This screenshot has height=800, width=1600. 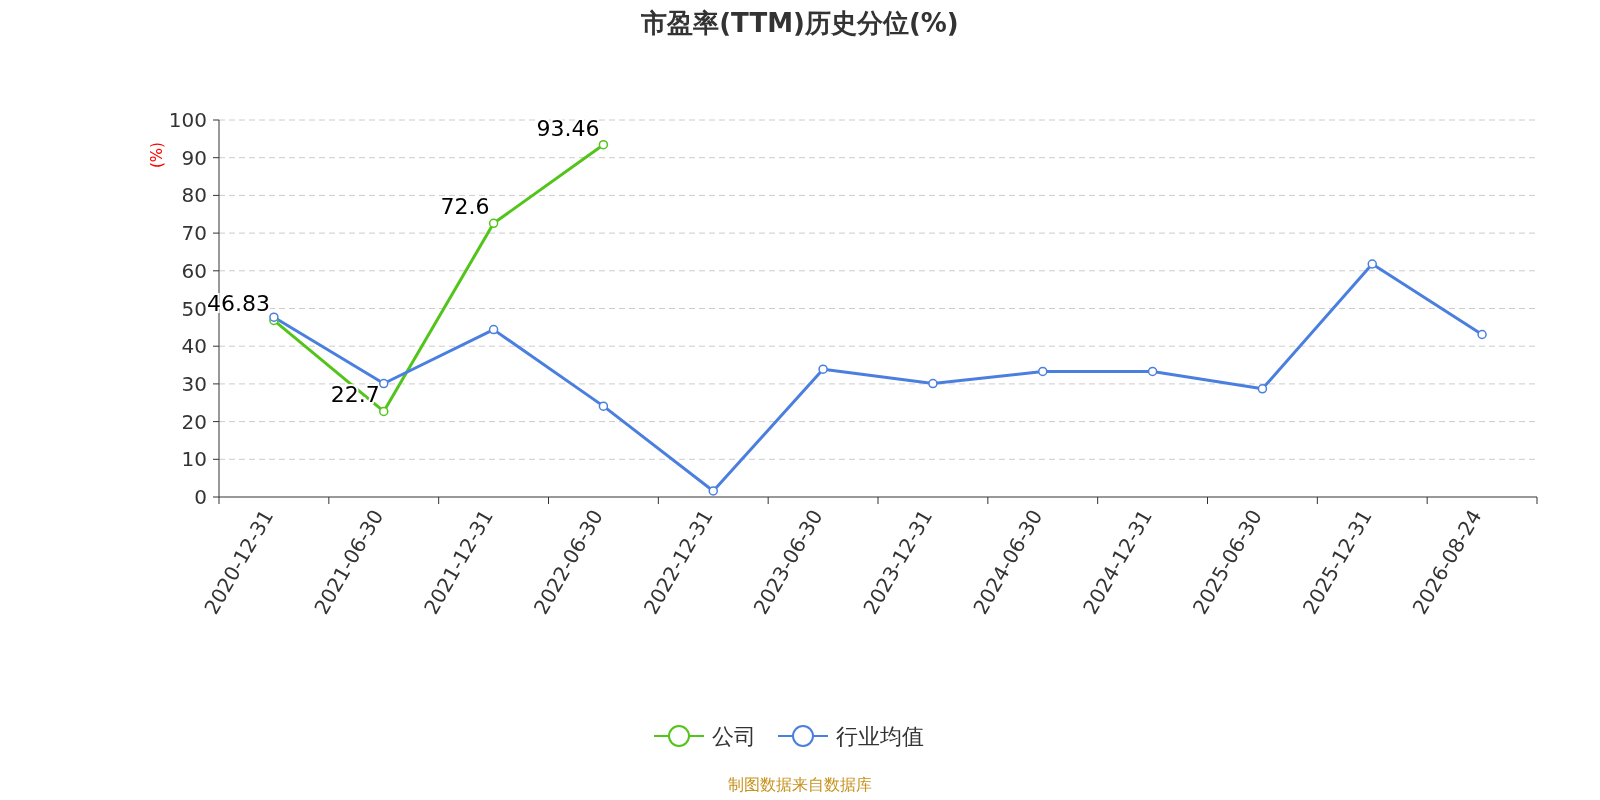 I want to click on data-label: 72.6, so click(x=465, y=207).